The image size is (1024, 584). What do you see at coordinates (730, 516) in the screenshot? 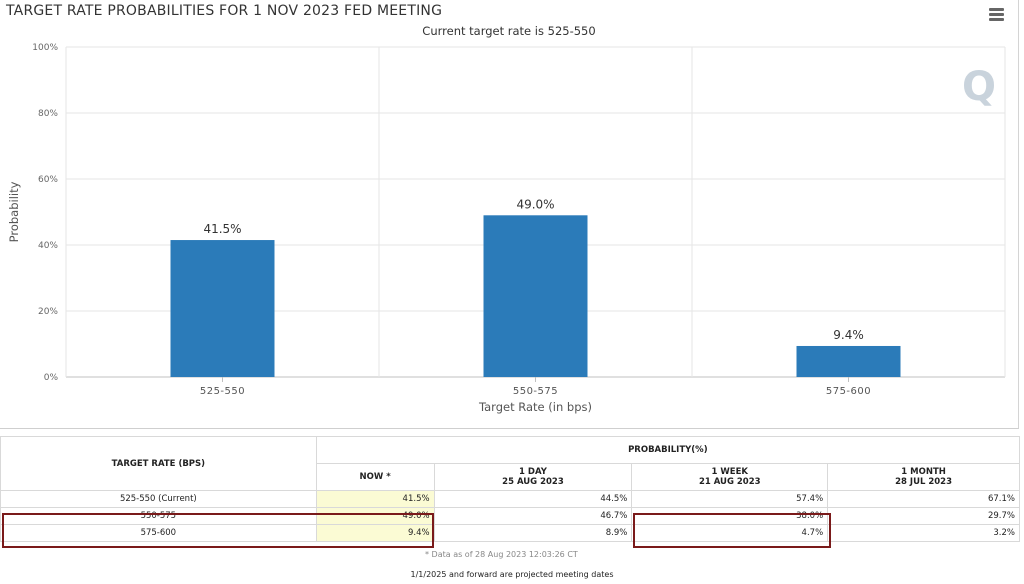
I see `probability-cell: 38.0%` at bounding box center [730, 516].